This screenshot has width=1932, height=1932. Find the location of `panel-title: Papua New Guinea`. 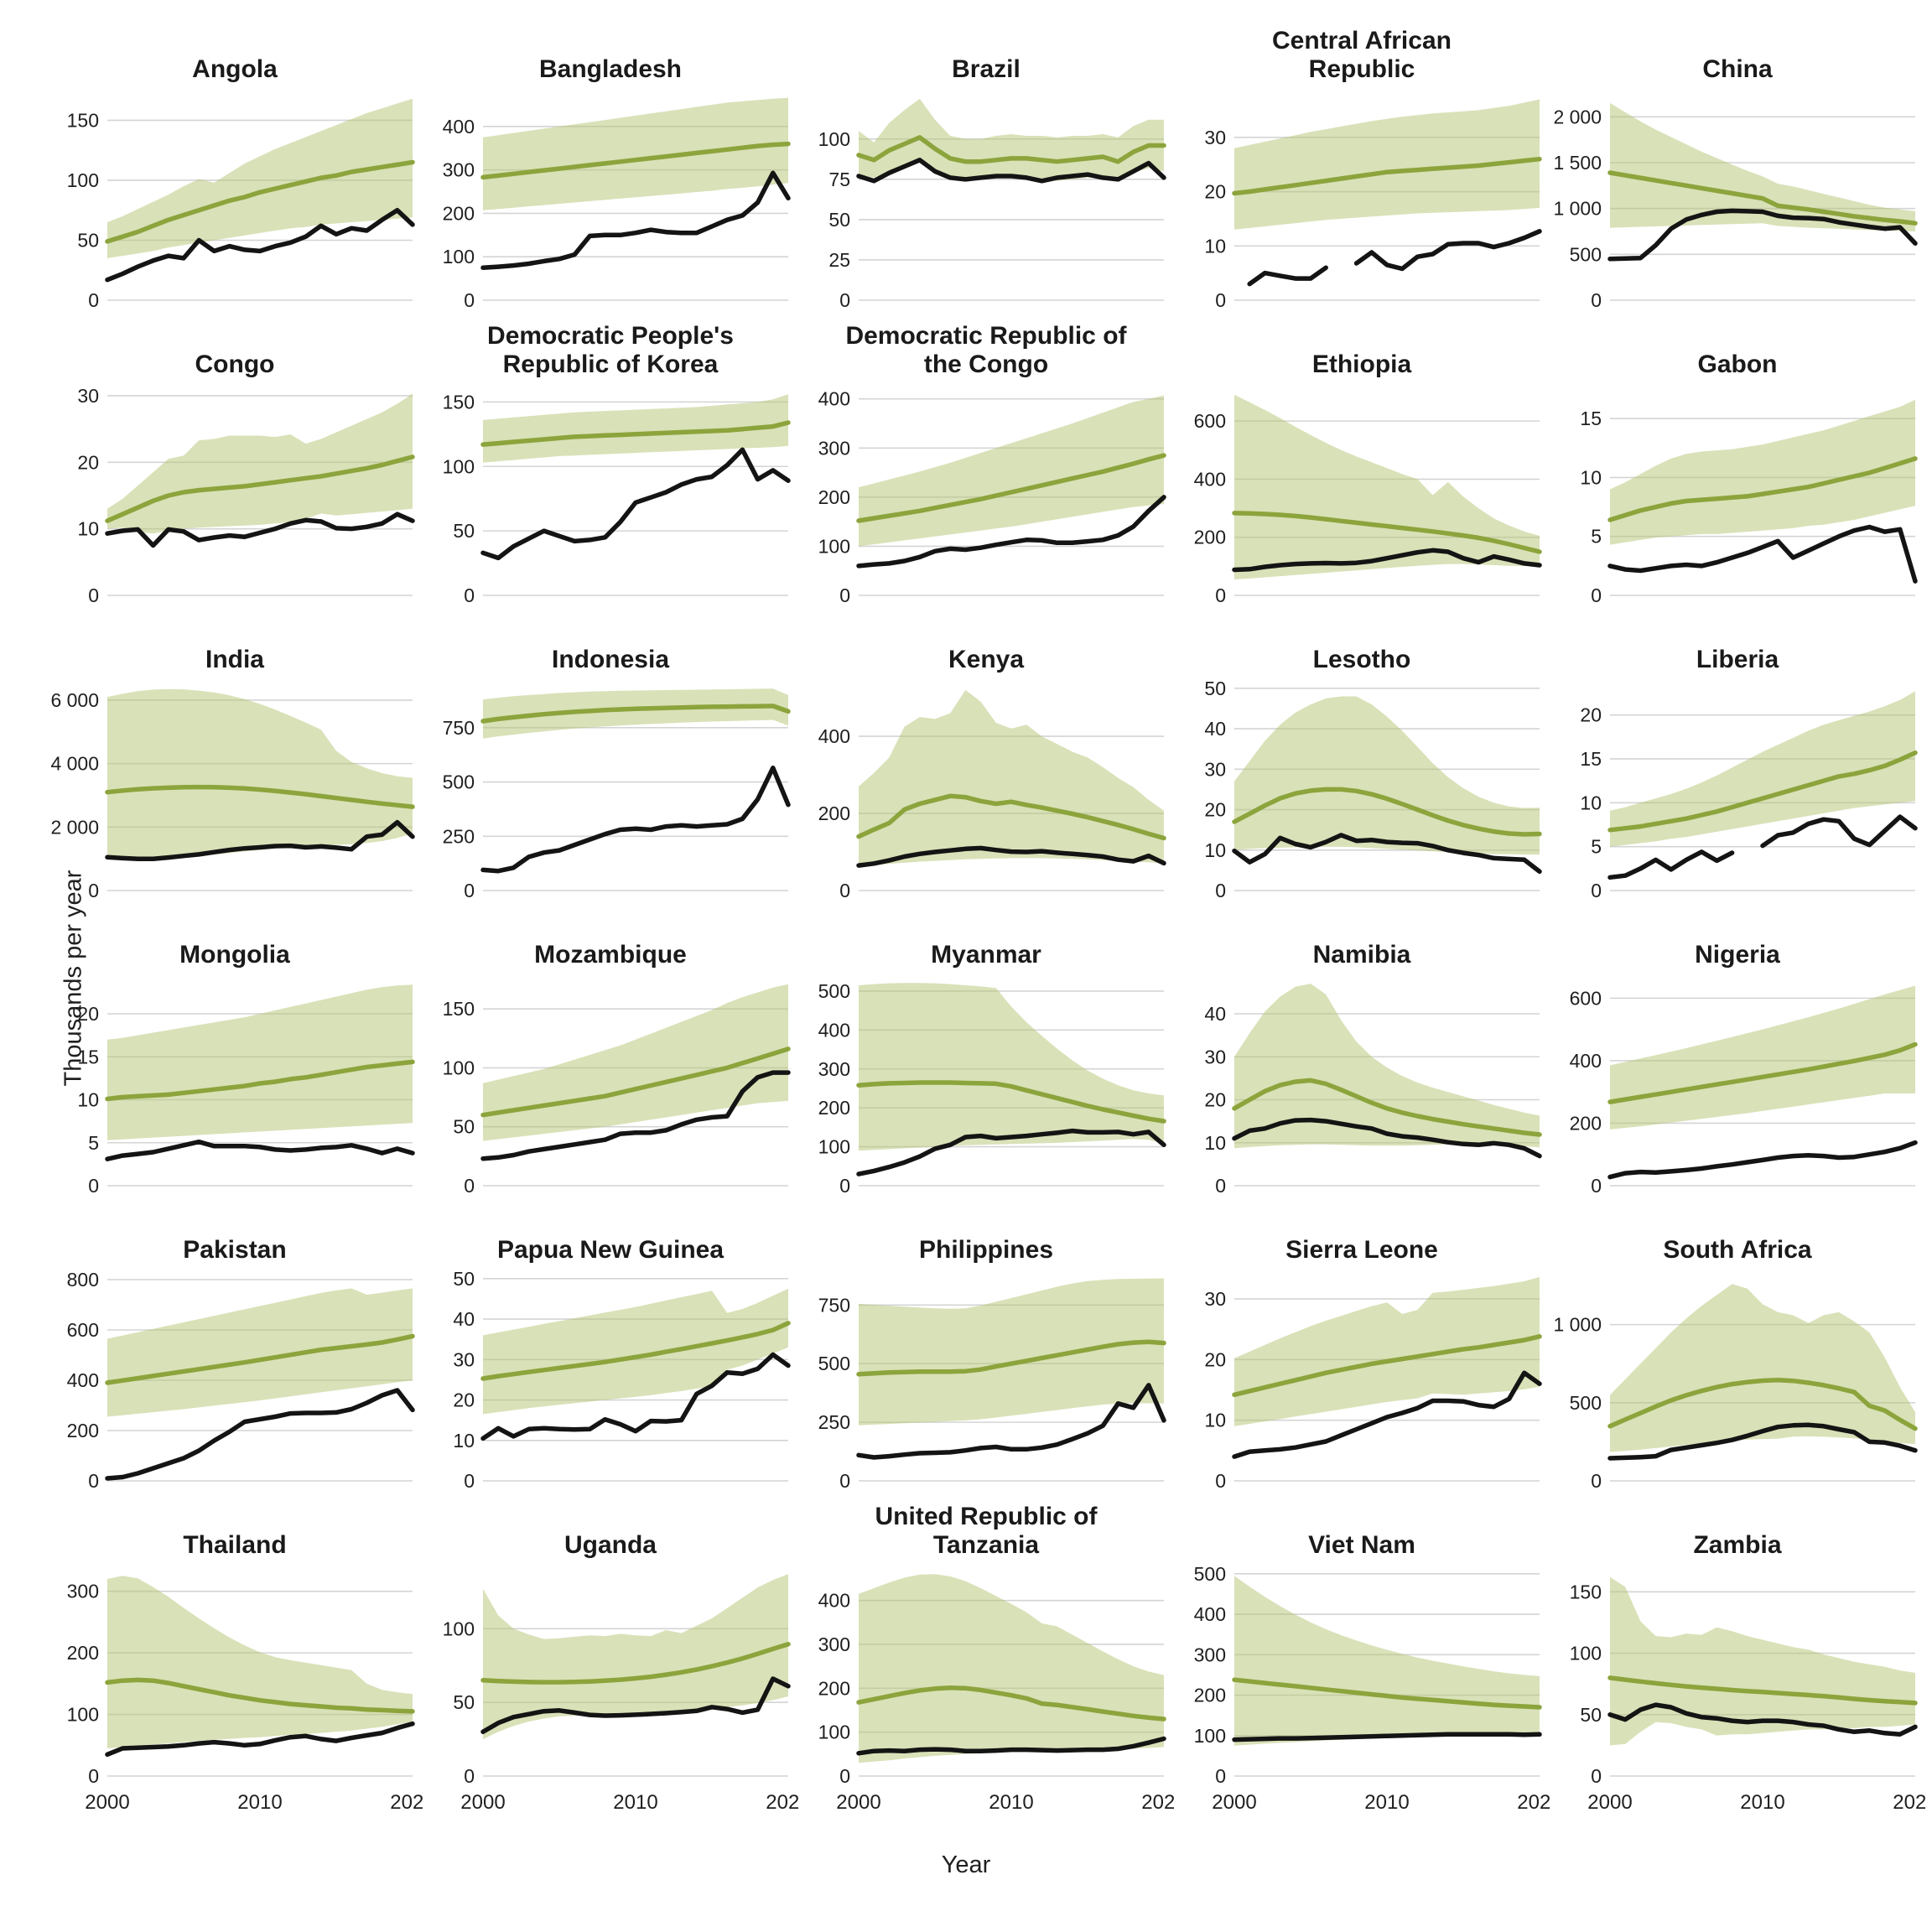

panel-title: Papua New Guinea is located at coordinates (610, 1250).